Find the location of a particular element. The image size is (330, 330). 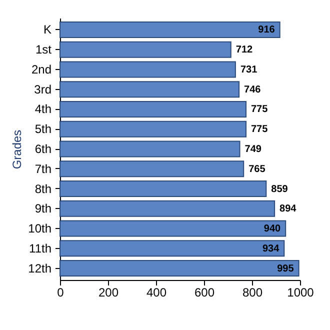

data-label: 995 is located at coordinates (285, 268).